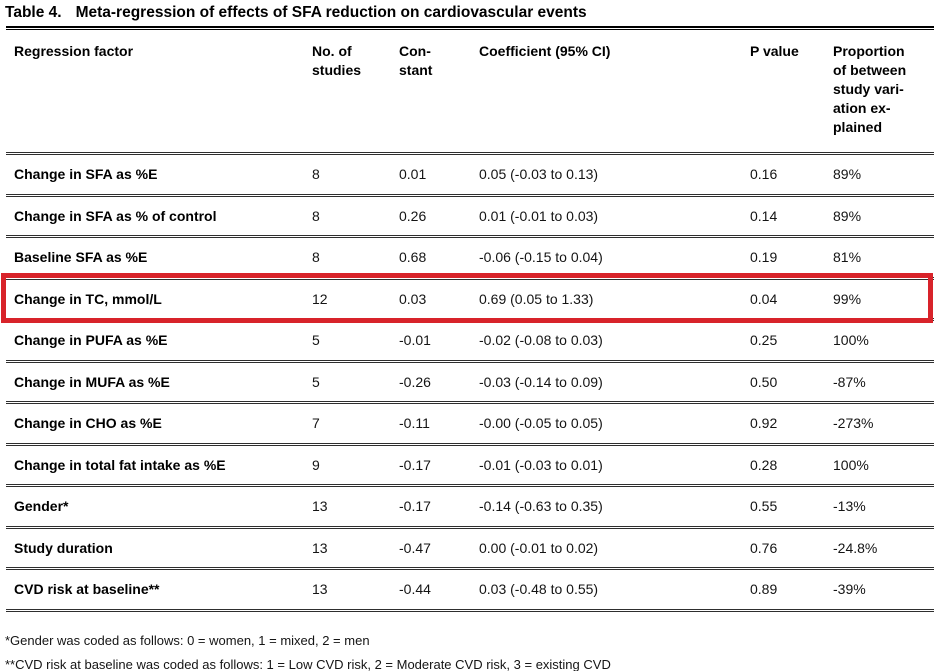 The width and height of the screenshot is (940, 671). What do you see at coordinates (764, 174) in the screenshot?
I see `cell-p-value: 0.16` at bounding box center [764, 174].